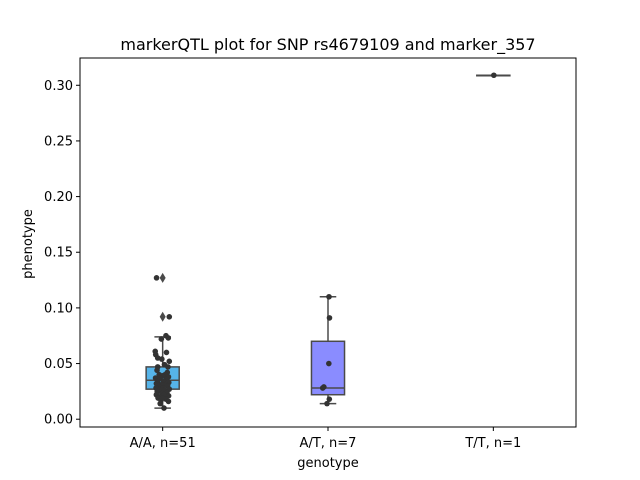 The image size is (640, 480). Describe the element at coordinates (58, 197) in the screenshot. I see `y-tick-label: 0.20` at that location.